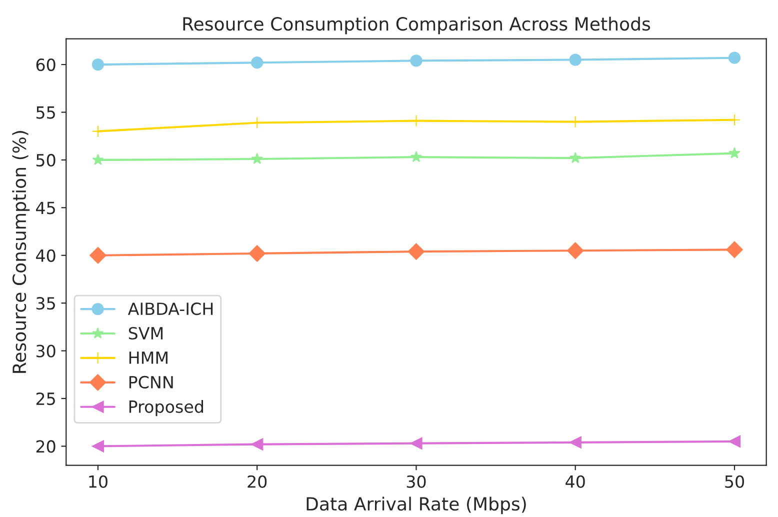 This screenshot has width=778, height=517. Describe the element at coordinates (145, 333) in the screenshot. I see `legend-label: SVM` at that location.